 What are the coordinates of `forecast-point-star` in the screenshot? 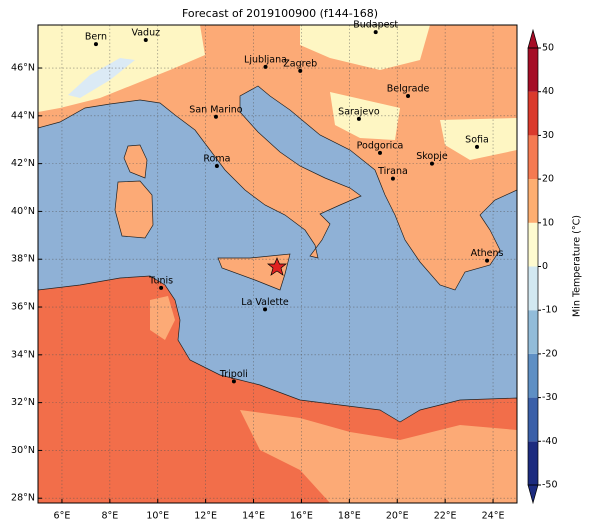 It's located at (277, 266).